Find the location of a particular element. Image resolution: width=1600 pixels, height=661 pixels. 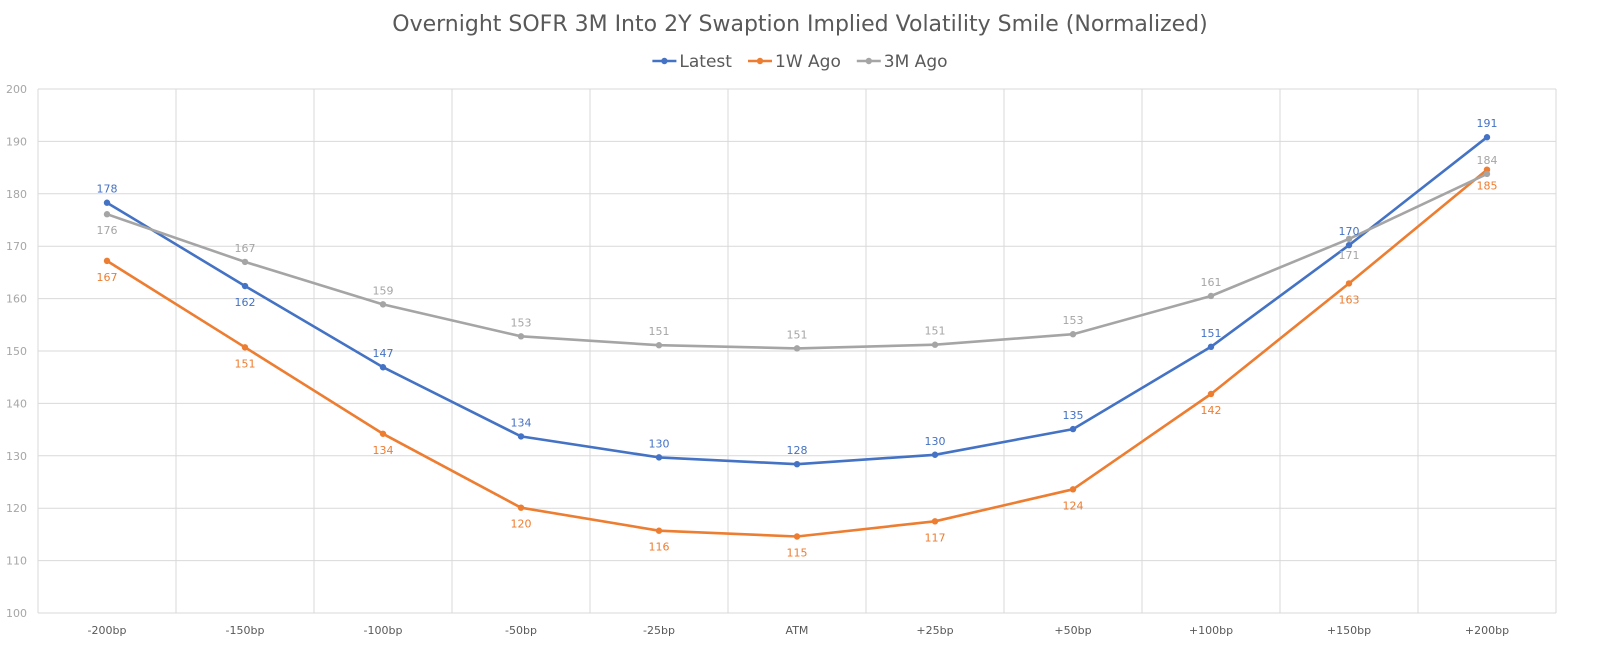

x-tick-label: -25bp is located at coordinates (659, 630).